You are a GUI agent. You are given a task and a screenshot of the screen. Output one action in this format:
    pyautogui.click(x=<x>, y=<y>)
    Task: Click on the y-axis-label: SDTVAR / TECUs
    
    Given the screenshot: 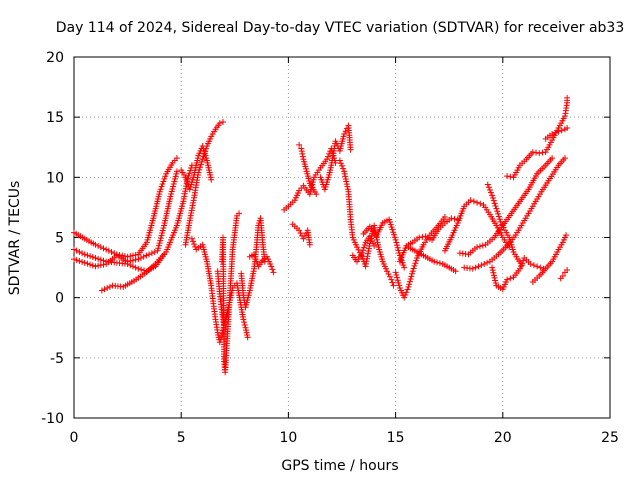 What is the action you would take?
    pyautogui.click(x=15, y=238)
    